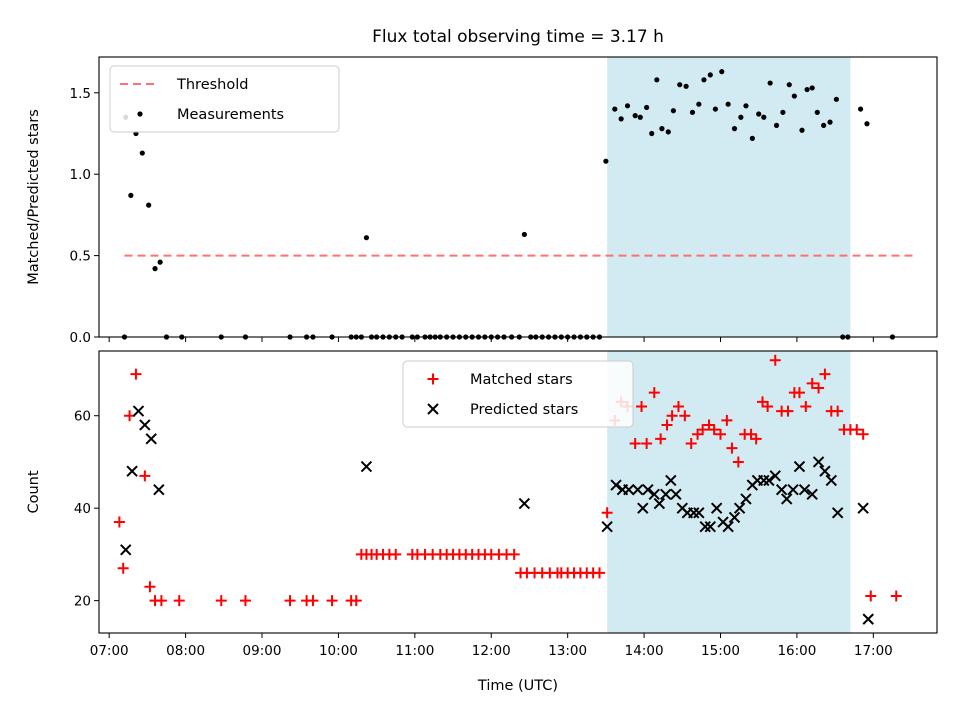 Image resolution: width=960 pixels, height=720 pixels. What do you see at coordinates (720, 651) in the screenshot?
I see `chart1-x-tick-label: 15:00` at bounding box center [720, 651].